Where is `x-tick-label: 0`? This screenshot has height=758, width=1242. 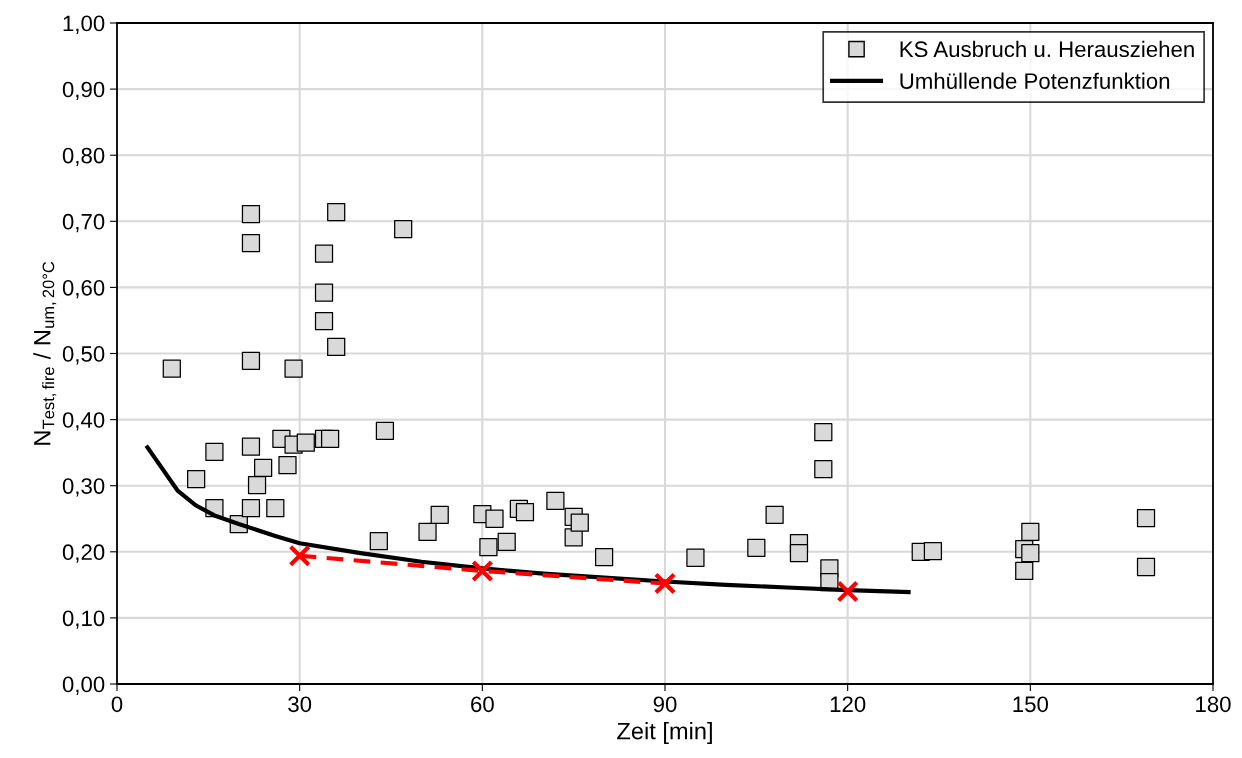
x-tick-label: 0 is located at coordinates (117, 704).